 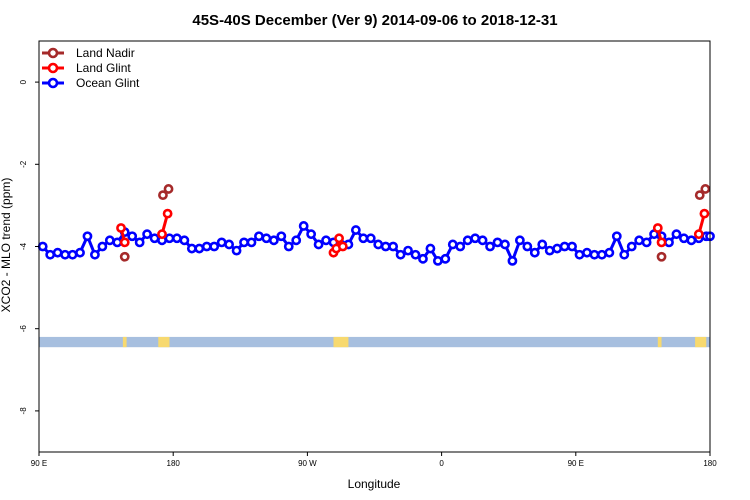 I want to click on x-axis-label: Longitude, so click(x=374, y=484).